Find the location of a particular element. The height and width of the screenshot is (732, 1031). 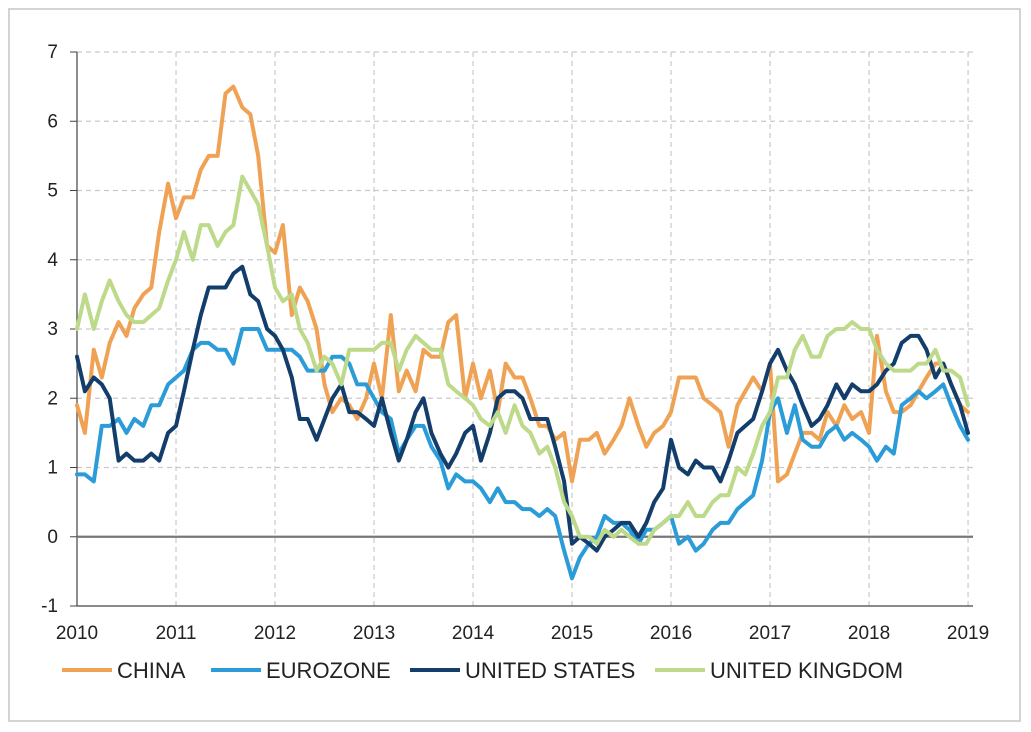

x-tick-label: 2014 is located at coordinates (473, 633).